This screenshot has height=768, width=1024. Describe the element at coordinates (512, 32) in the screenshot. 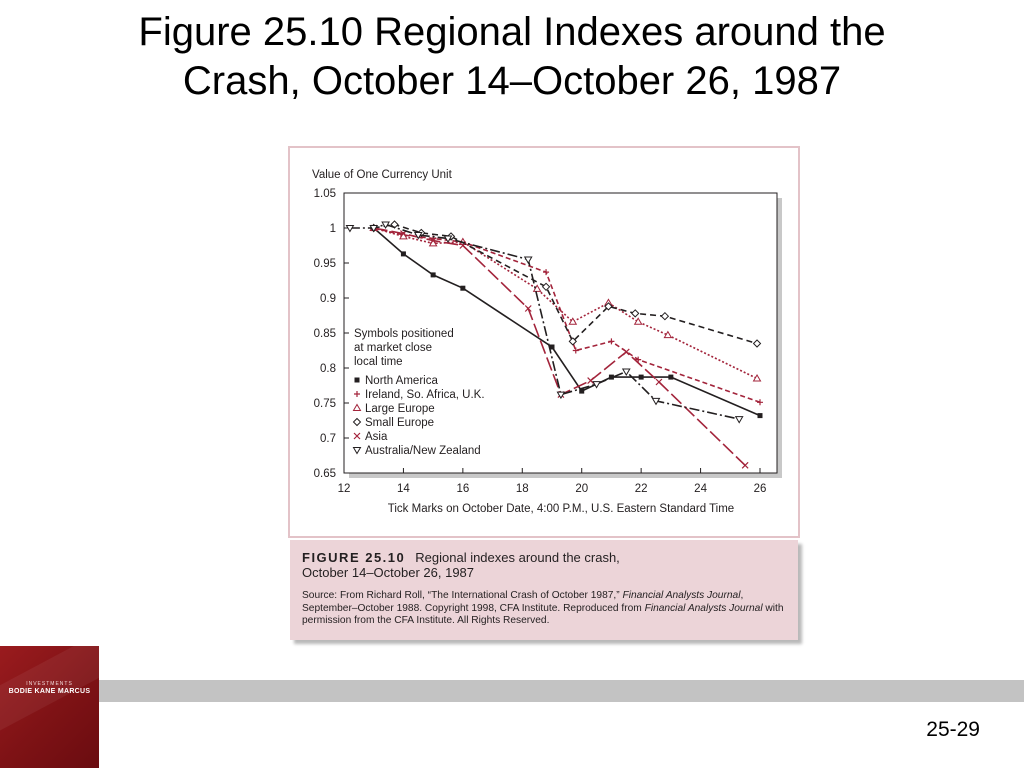

I see `slide-title-line-1: Figure 25.10 Regional Indexes around the` at that location.